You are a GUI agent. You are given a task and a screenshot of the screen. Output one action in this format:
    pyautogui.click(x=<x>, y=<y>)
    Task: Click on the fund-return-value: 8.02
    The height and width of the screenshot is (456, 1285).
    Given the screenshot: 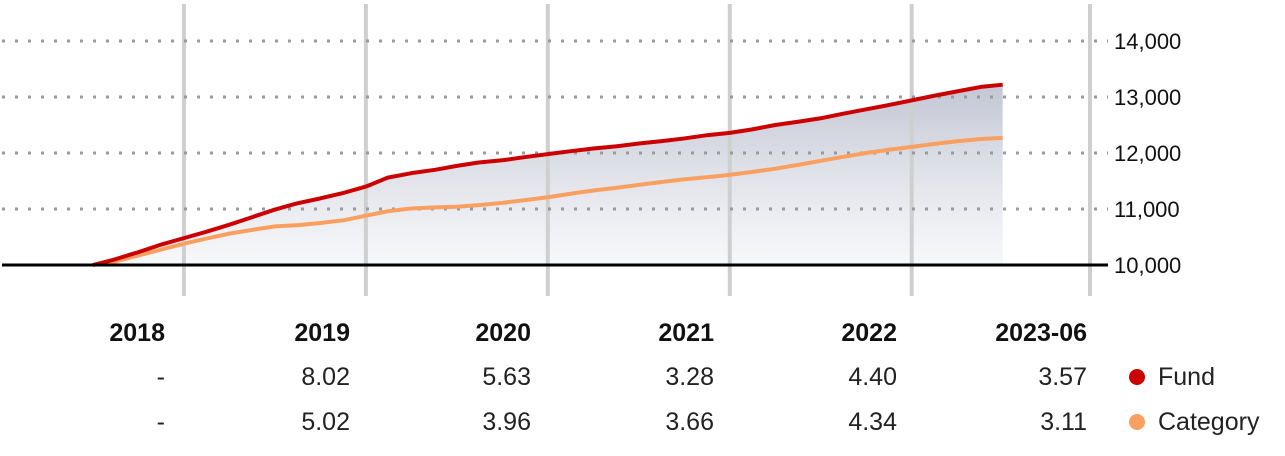 What is the action you would take?
    pyautogui.click(x=325, y=377)
    